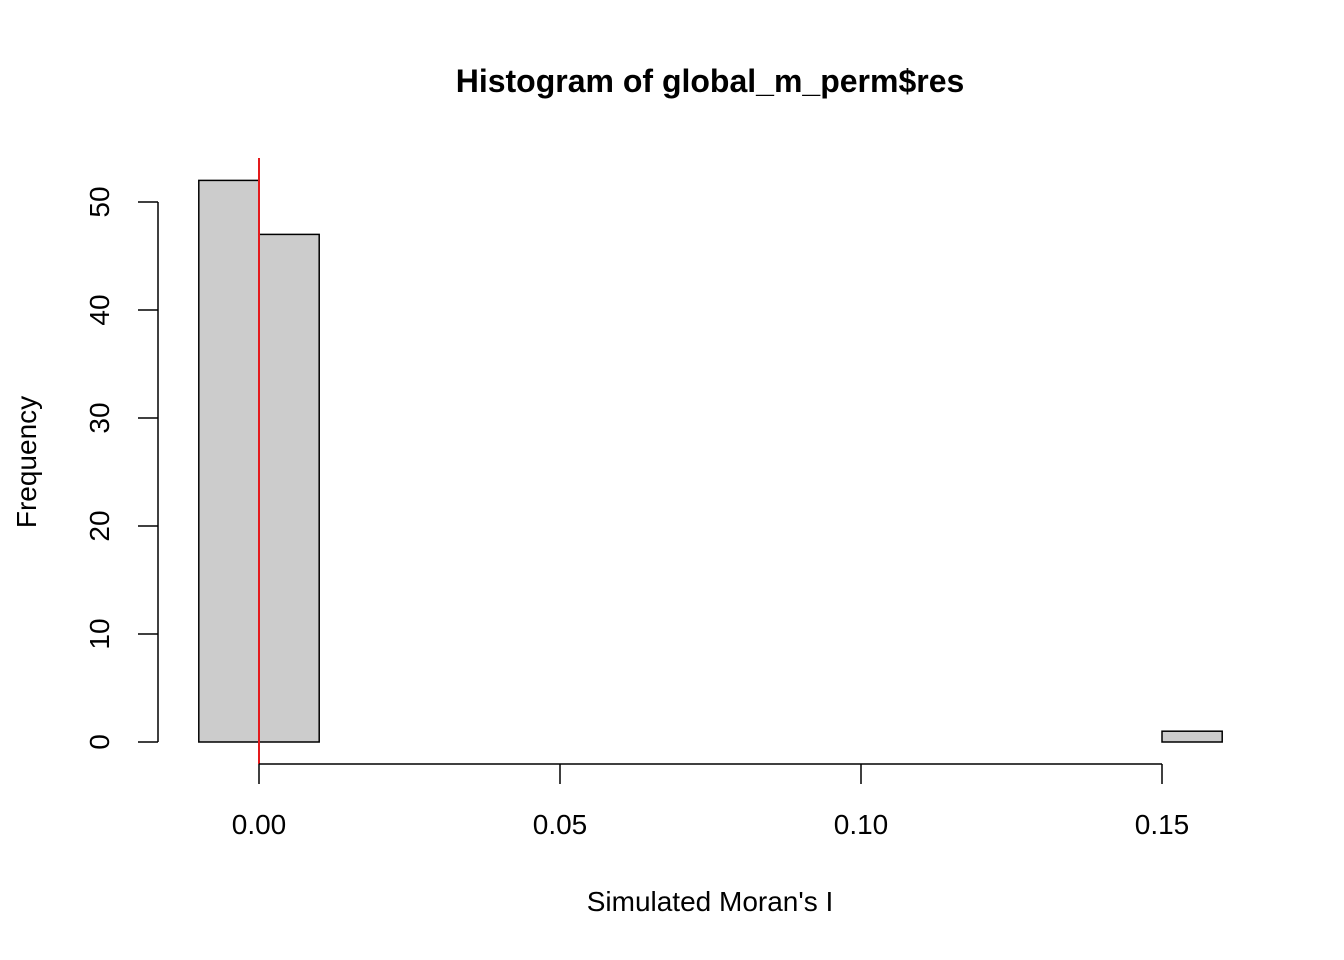  Describe the element at coordinates (1162, 824) in the screenshot. I see `x-tick-label: 0.15` at that location.